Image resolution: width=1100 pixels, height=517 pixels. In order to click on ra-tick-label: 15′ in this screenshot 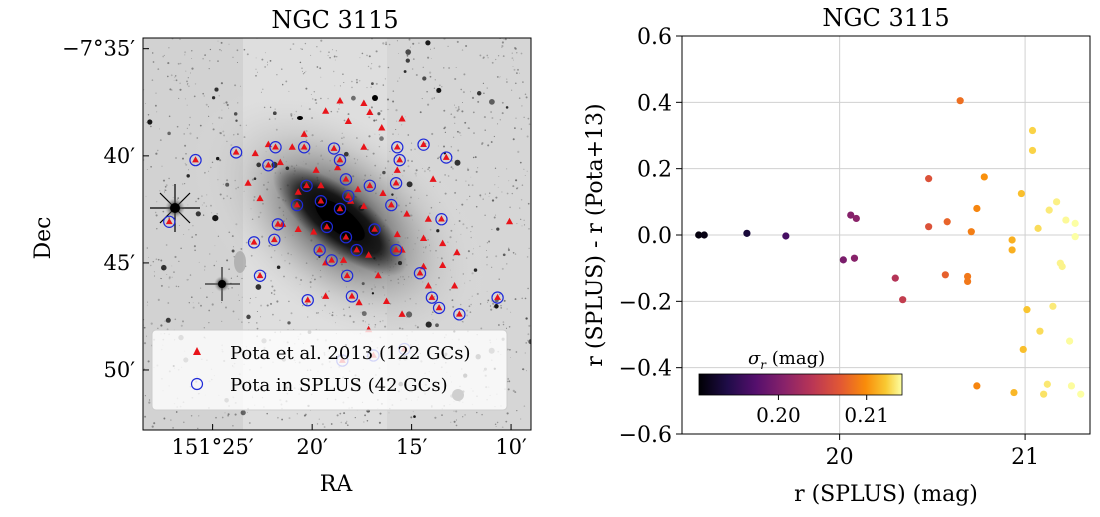, I will do `click(412, 447)`.